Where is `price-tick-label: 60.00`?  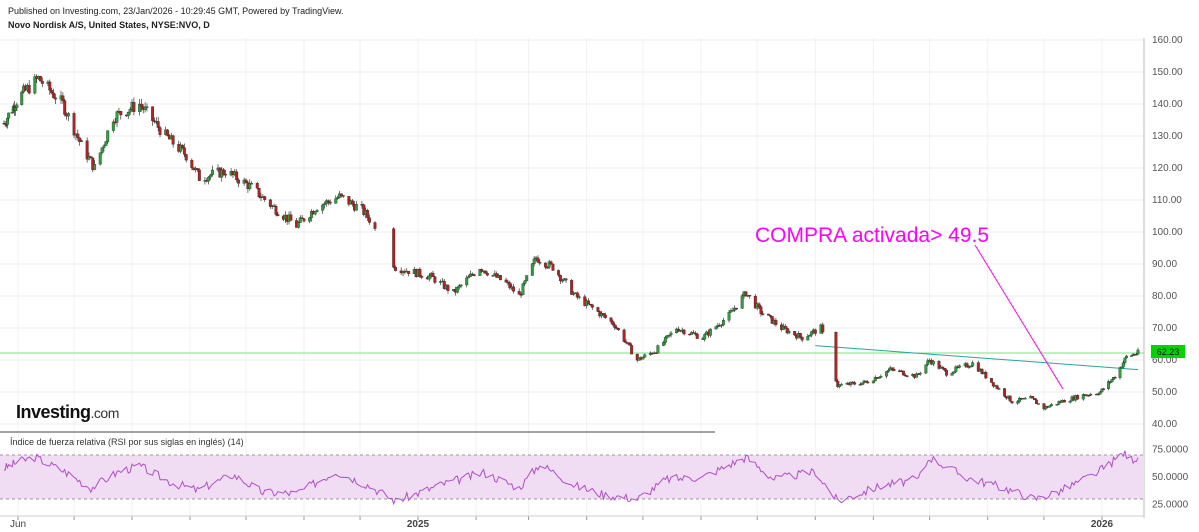
price-tick-label: 60.00 is located at coordinates (1164, 360).